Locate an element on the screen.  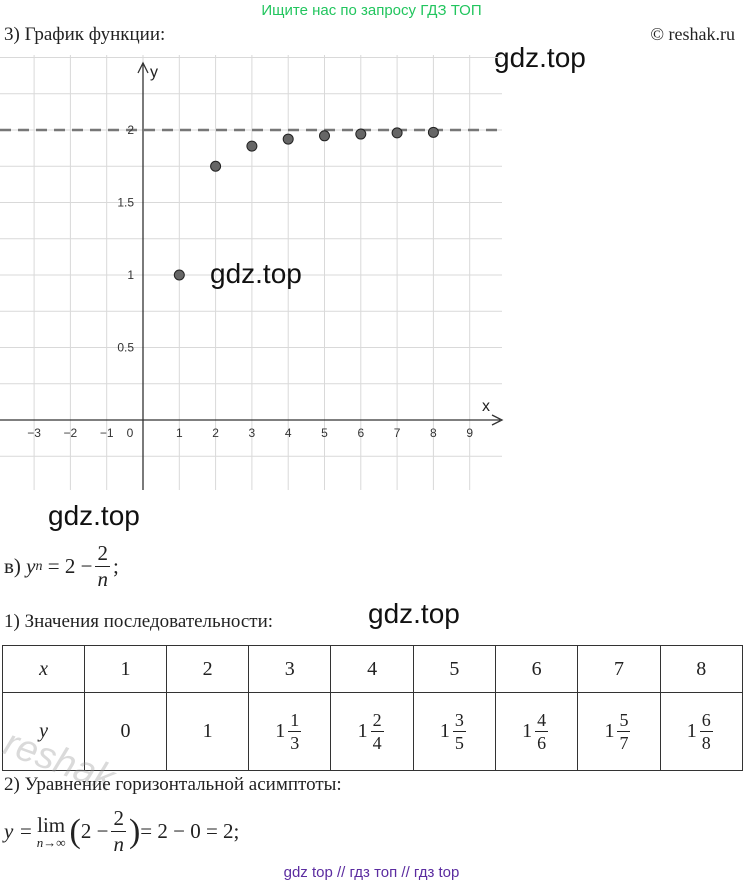
x-tick-label: −3 is located at coordinates (34, 433).